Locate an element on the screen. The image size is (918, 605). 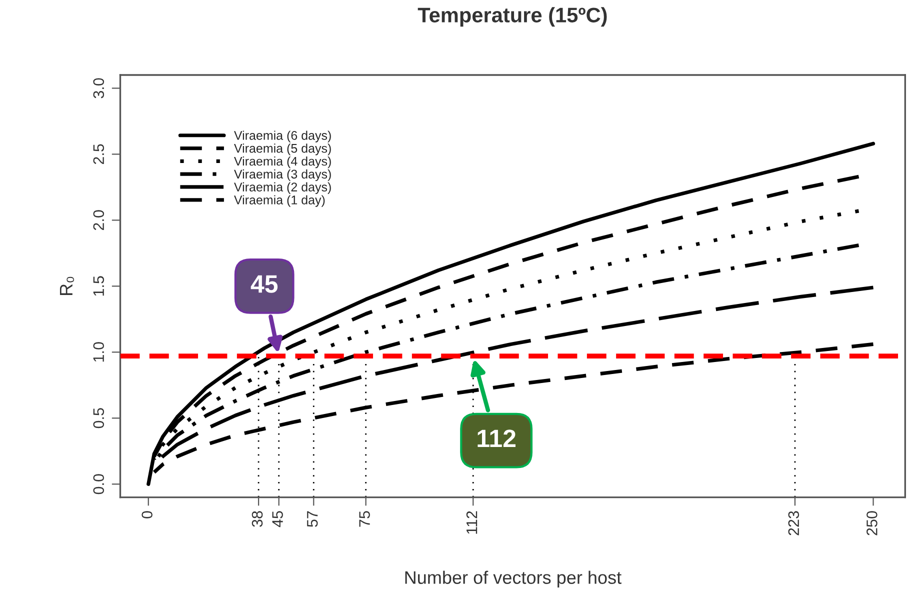
legend-label: Viraemia (5 days) is located at coordinates (282, 150).